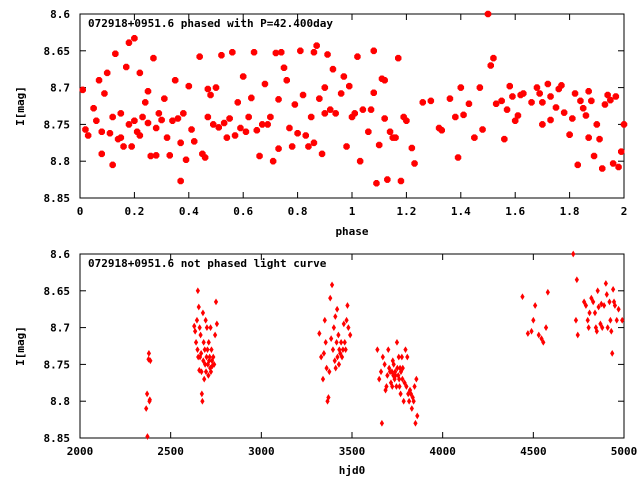 The height and width of the screenshot is (480, 640). Describe the element at coordinates (515, 211) in the screenshot. I see `x-tick-label: 1.6` at that location.